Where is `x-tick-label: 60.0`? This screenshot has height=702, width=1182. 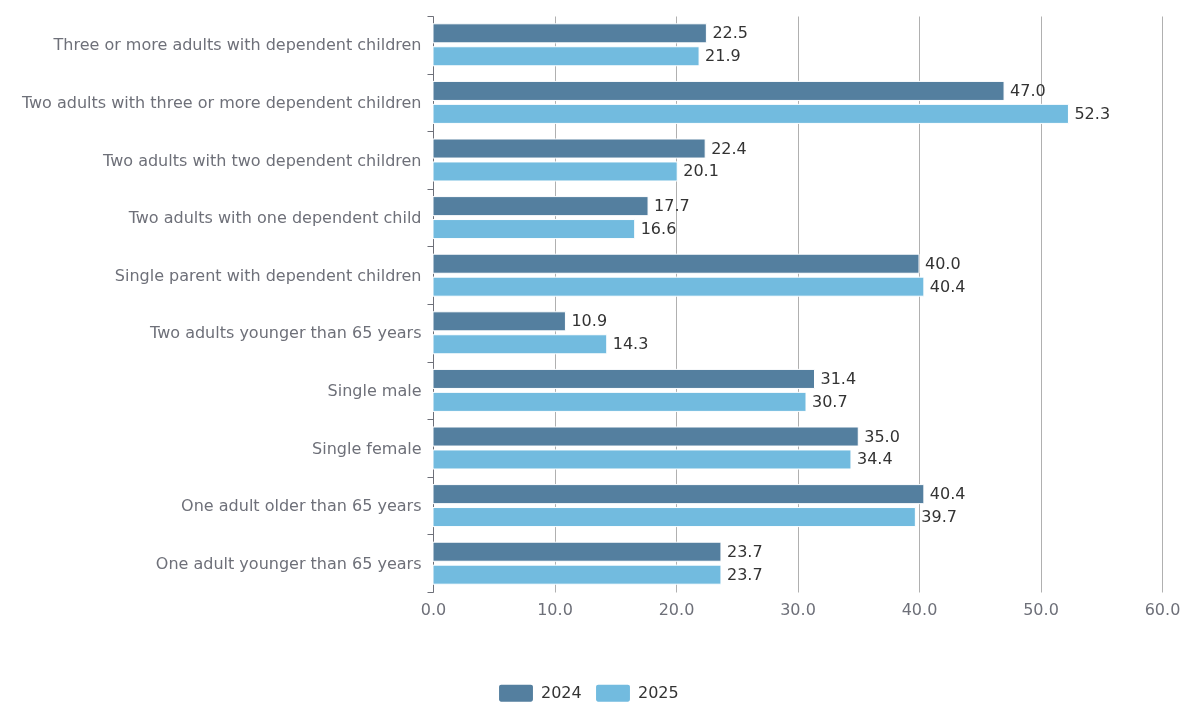 x-tick-label: 60.0 is located at coordinates (1162, 609).